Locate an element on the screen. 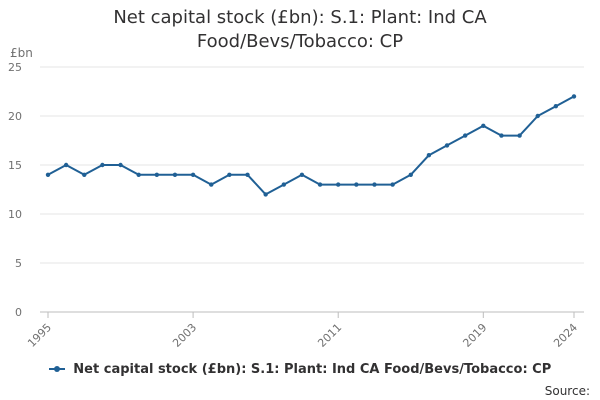 Image resolution: width=600 pixels, height=400 pixels. data-point-2000 is located at coordinates (138, 174).